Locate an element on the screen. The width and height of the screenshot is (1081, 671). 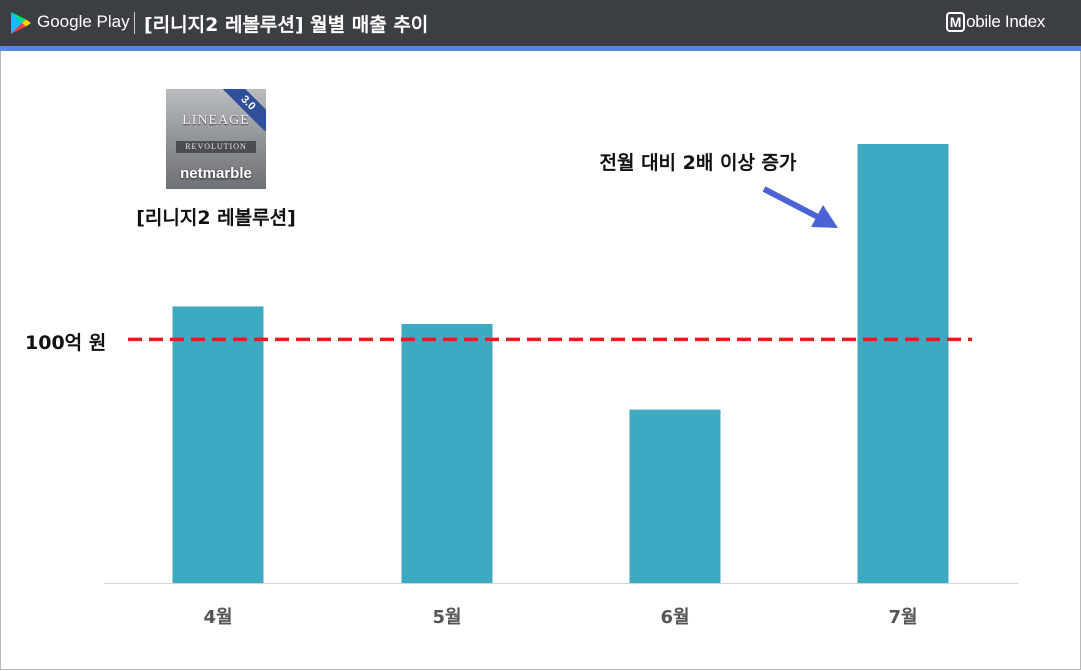
header-accent-rule is located at coordinates (540, 48).